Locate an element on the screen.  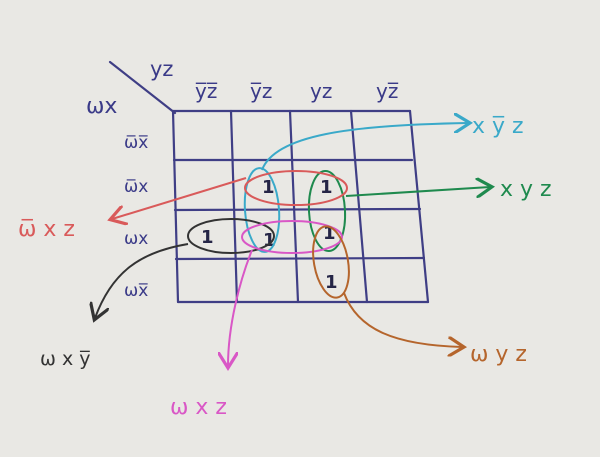
col-header-1: y̅z is located at coordinates (261, 91).